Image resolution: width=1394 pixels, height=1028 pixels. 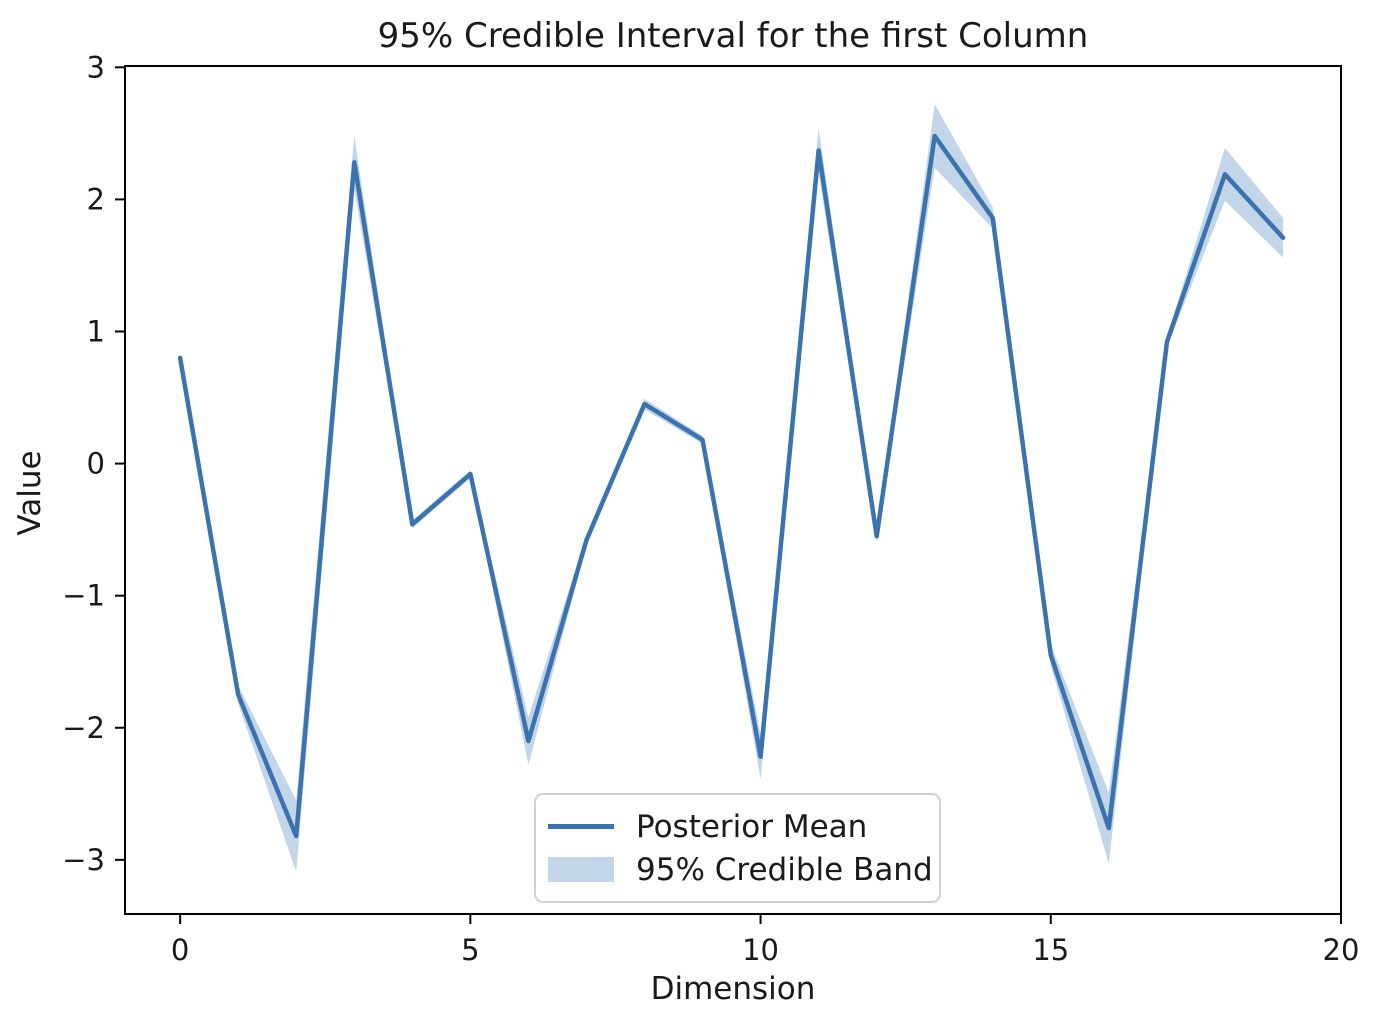 I want to click on y-tick-label: −3, so click(x=83, y=860).